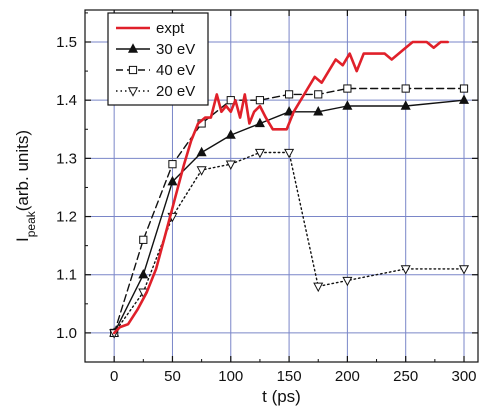  What do you see at coordinates (66, 100) in the screenshot?
I see `y-tick-label: 1.4` at bounding box center [66, 100].